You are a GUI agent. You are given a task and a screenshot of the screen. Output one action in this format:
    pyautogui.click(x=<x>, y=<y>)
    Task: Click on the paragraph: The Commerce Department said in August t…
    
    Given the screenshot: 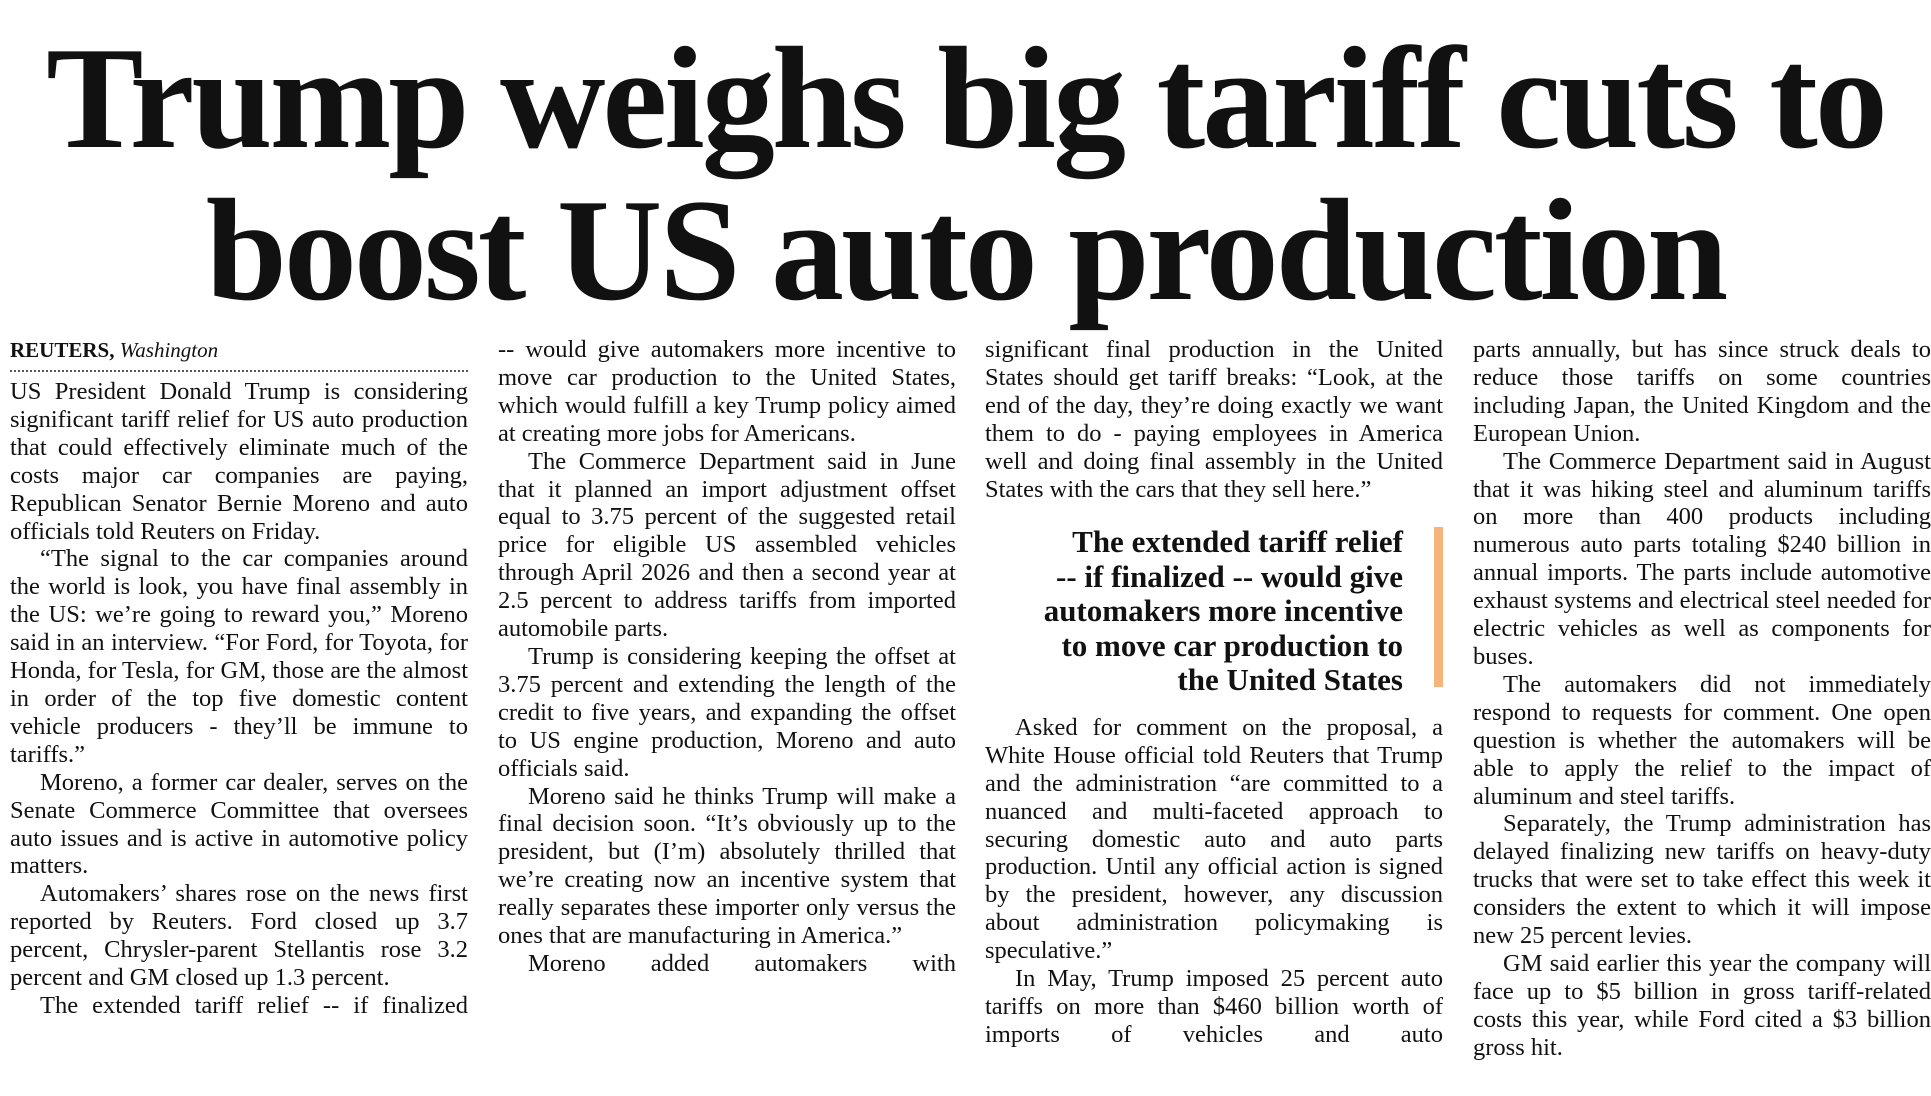 What is the action you would take?
    pyautogui.click(x=1702, y=558)
    